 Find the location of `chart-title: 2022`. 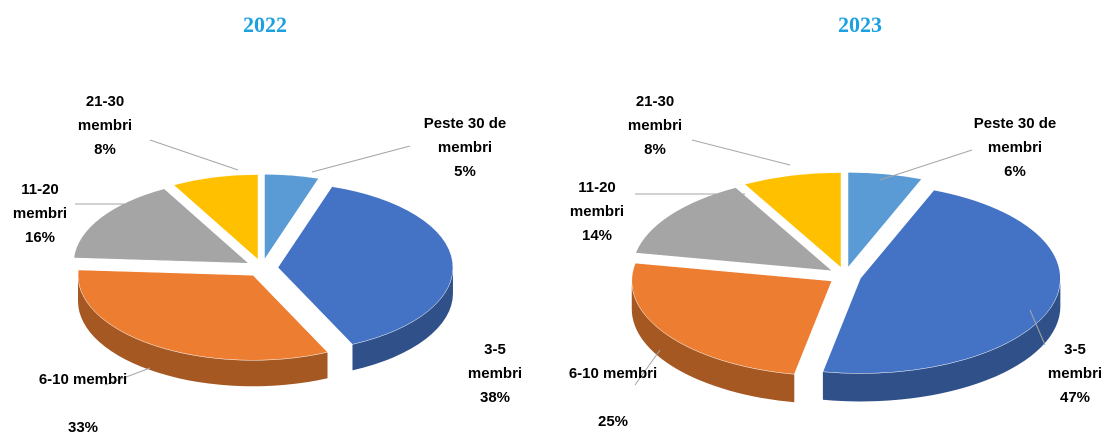

chart-title: 2022 is located at coordinates (265, 24).